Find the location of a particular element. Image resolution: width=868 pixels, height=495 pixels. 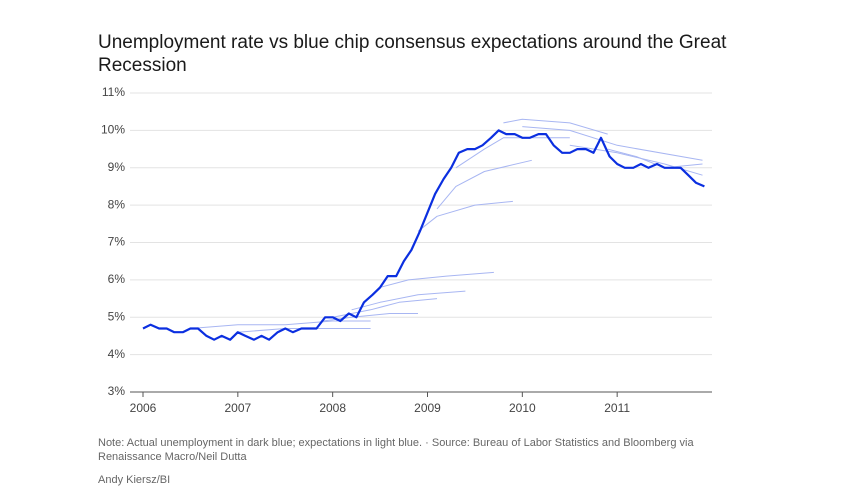

y-tick-label: 7% is located at coordinates (117, 242).